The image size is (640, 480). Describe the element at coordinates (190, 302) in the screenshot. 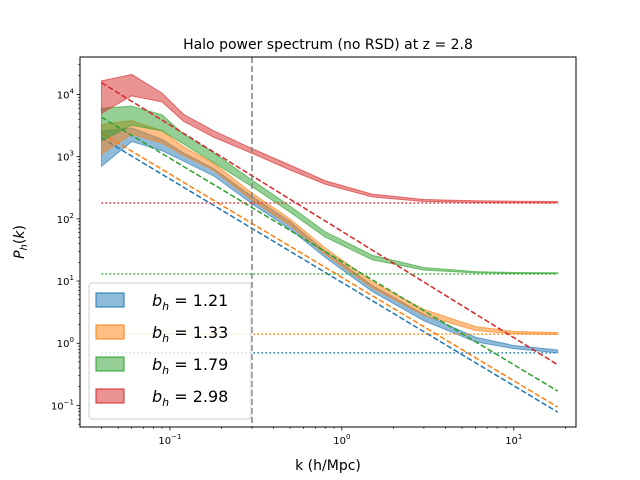

I see `legend-label-1: bh = 1.21` at that location.